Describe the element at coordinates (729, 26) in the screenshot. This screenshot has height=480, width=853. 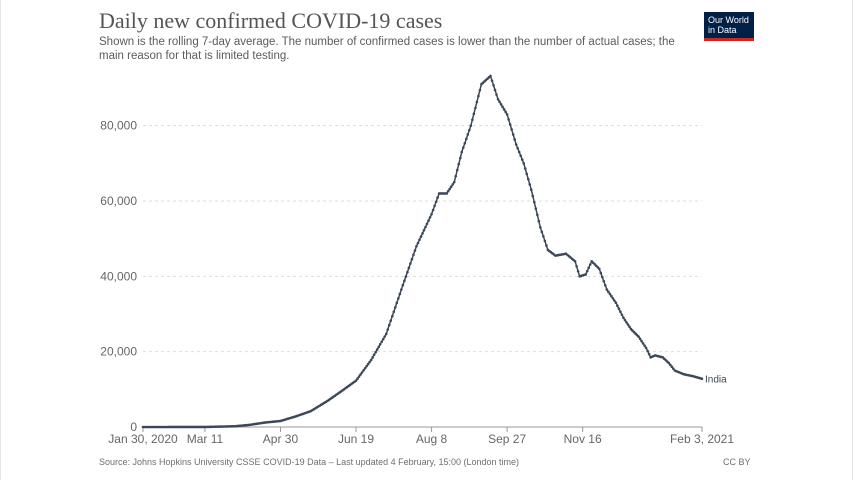
I see `owid-logo: Our World in Data` at that location.